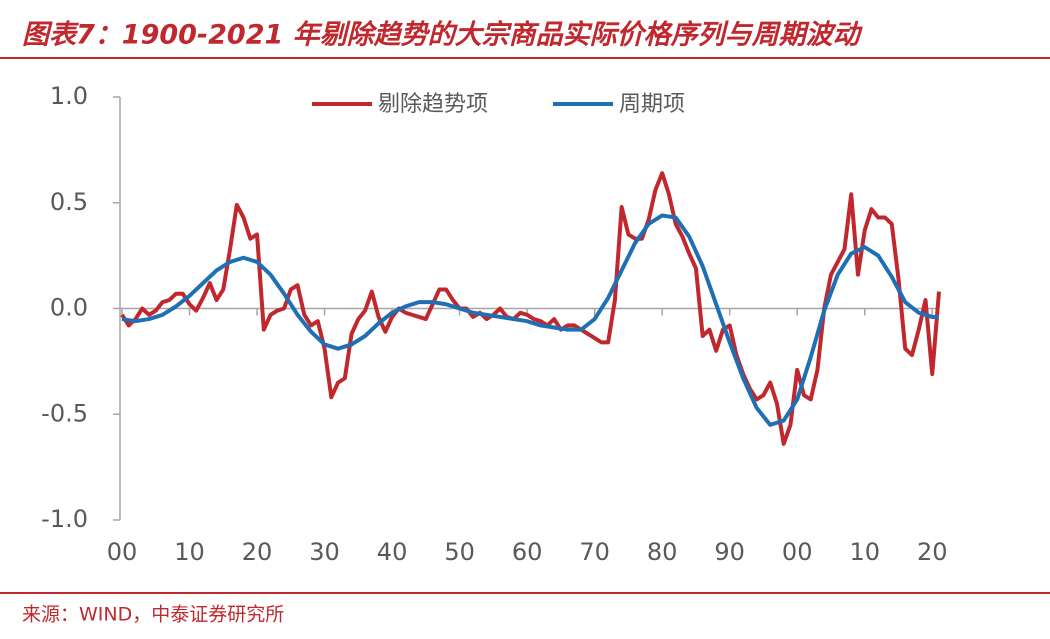 The width and height of the screenshot is (1050, 639). I want to click on legend-label: 剔除趋势项, so click(433, 104).